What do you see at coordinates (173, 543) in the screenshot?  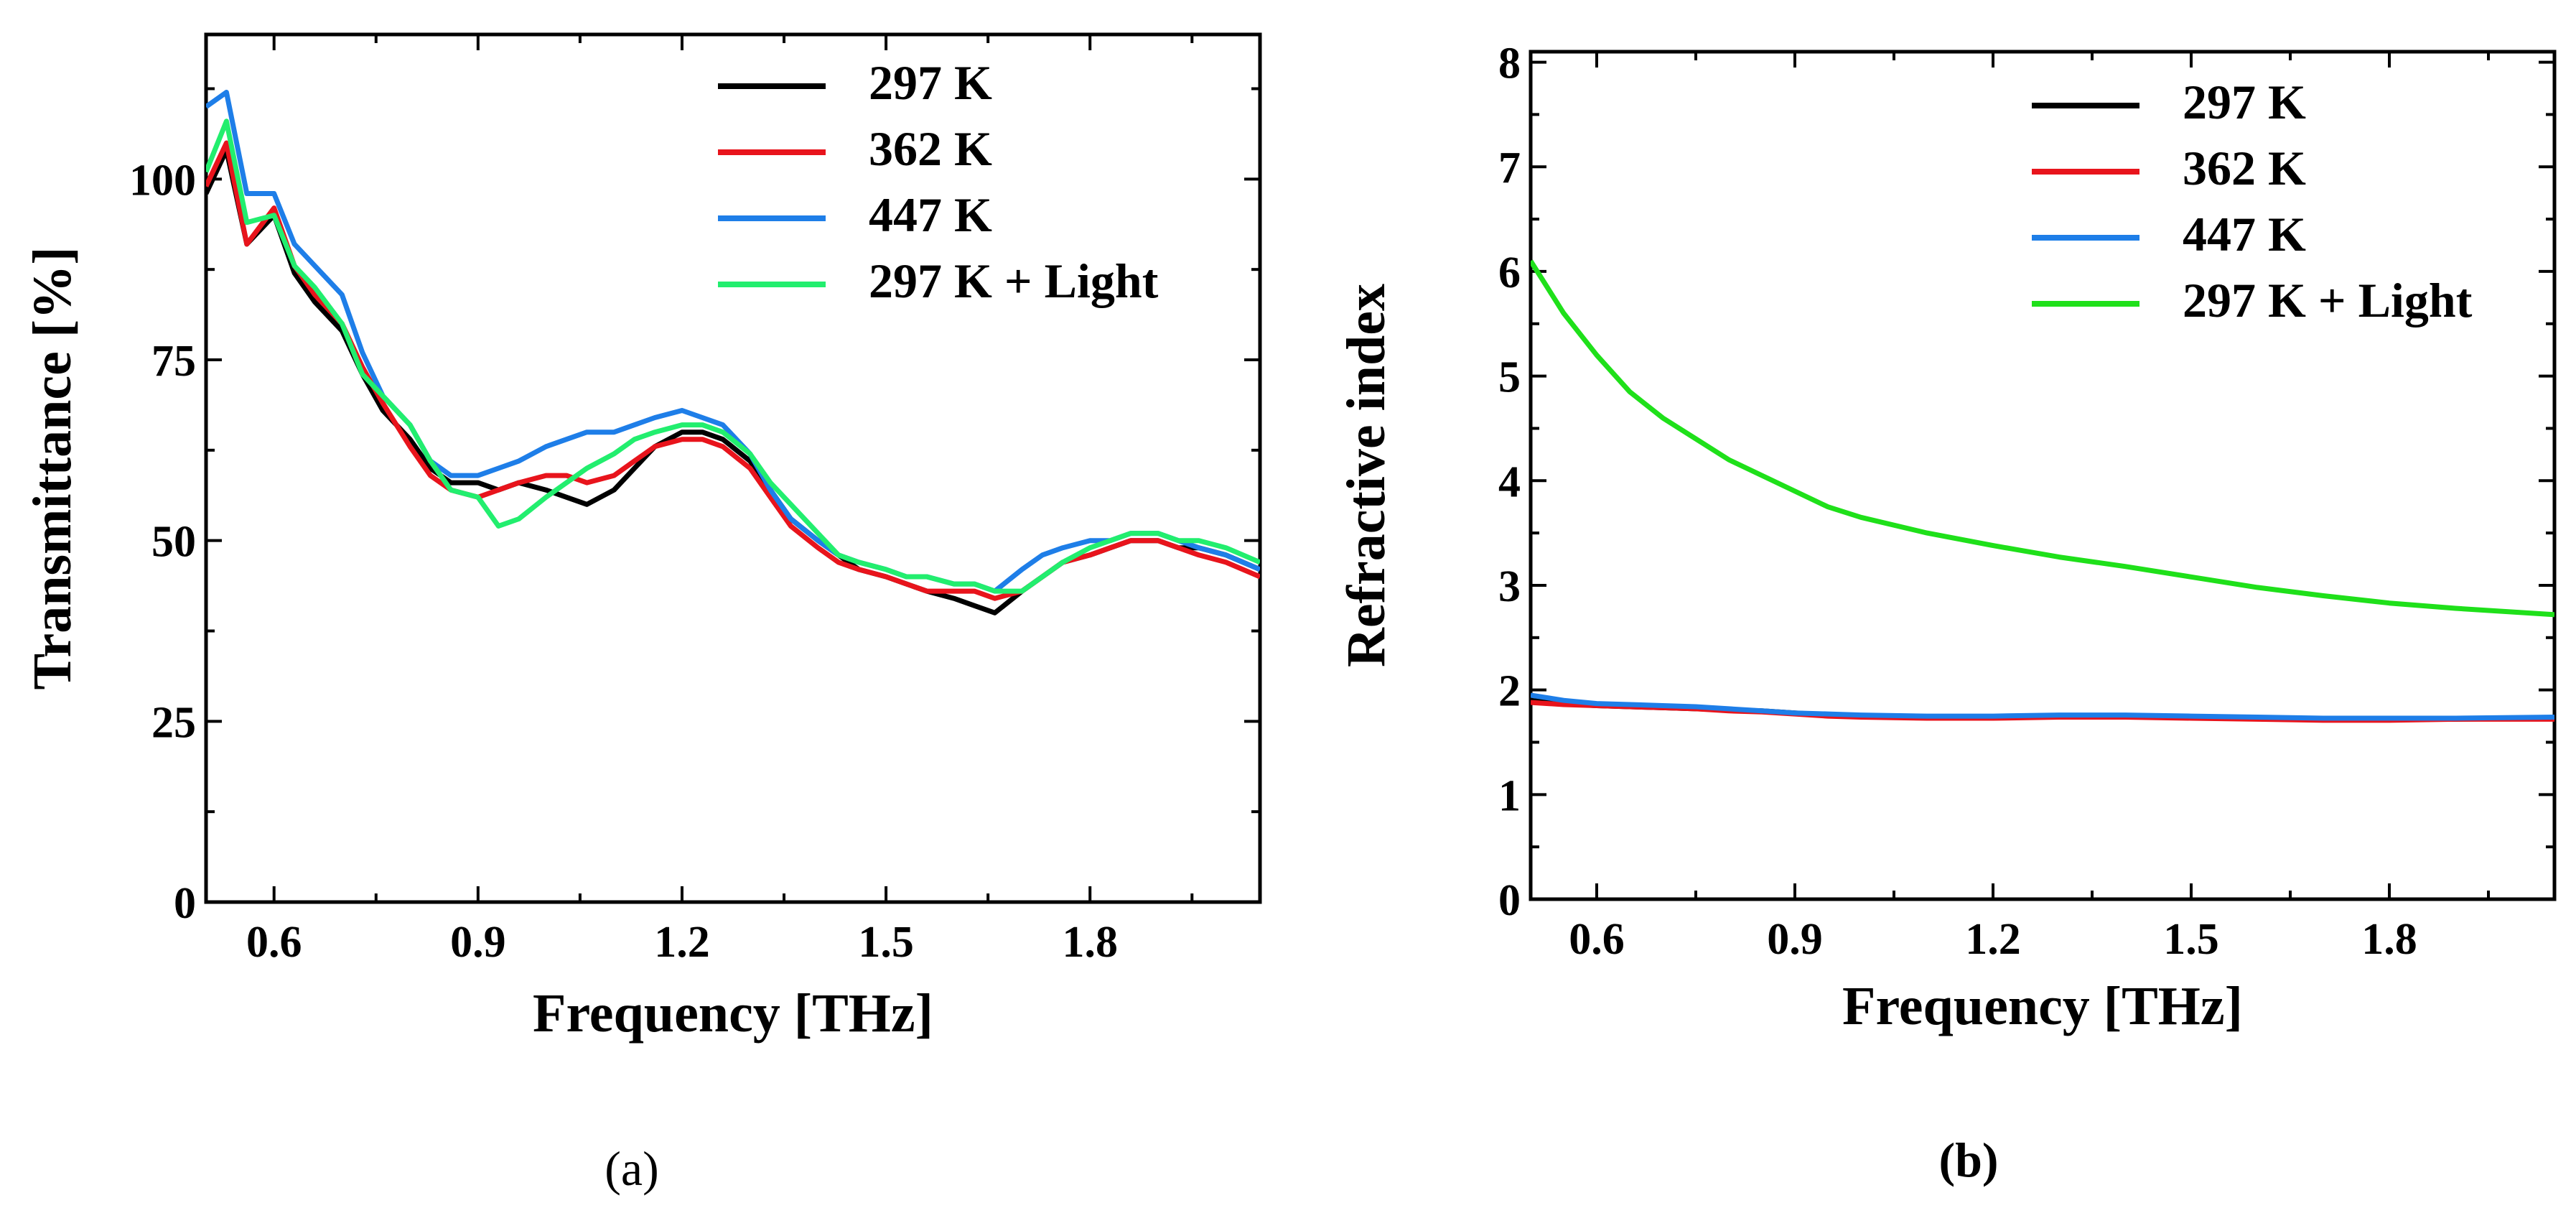 I see `y-tick-label: 50` at bounding box center [173, 543].